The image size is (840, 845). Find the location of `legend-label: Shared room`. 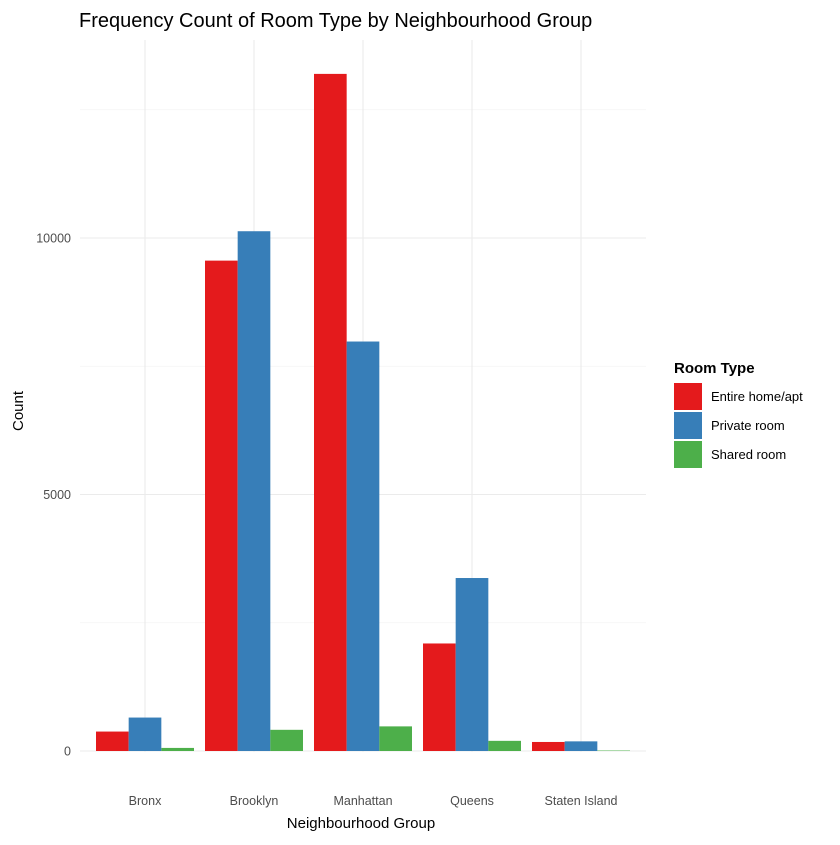

legend-label: Shared room is located at coordinates (748, 454).